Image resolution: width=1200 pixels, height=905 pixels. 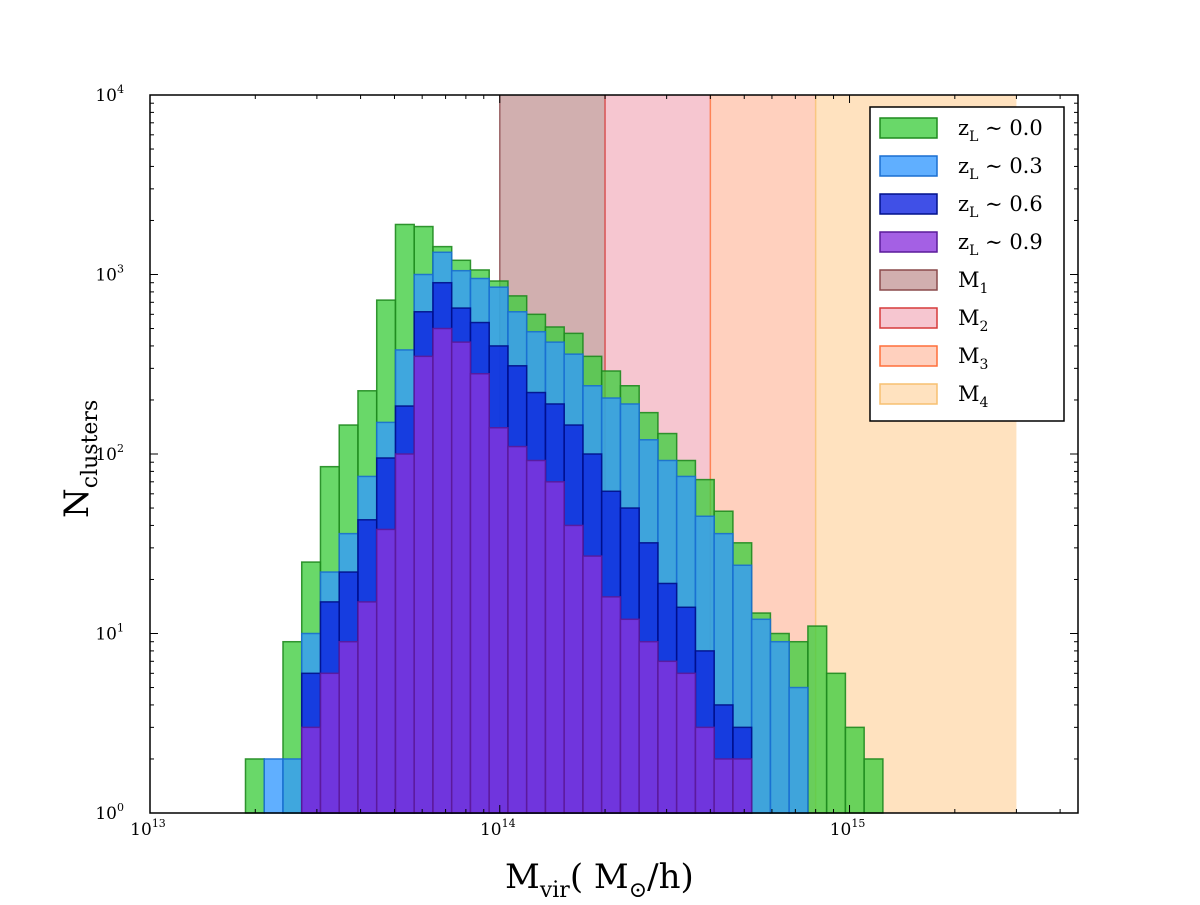 I want to click on legend-label: M2, so click(x=973, y=320).